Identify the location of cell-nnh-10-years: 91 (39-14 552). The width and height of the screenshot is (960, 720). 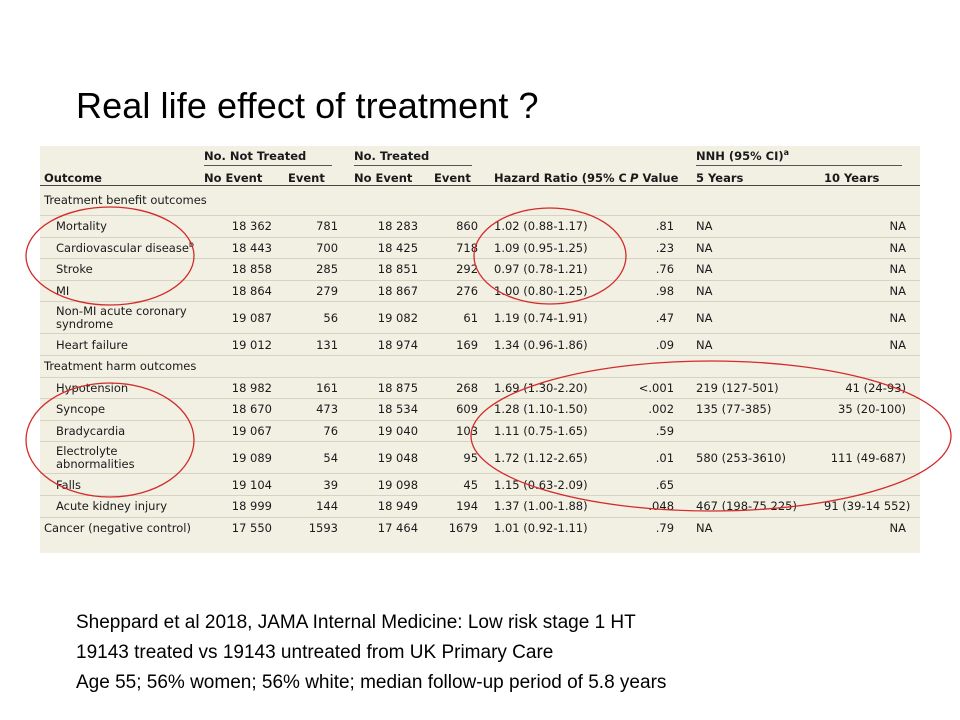
(870, 506).